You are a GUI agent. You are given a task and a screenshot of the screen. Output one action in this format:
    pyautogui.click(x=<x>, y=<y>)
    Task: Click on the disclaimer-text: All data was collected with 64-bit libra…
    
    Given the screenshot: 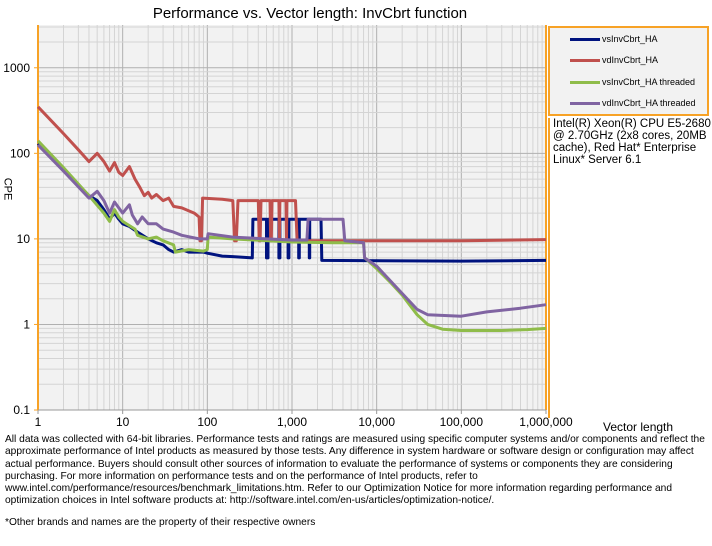 What is the action you would take?
    pyautogui.click(x=355, y=470)
    